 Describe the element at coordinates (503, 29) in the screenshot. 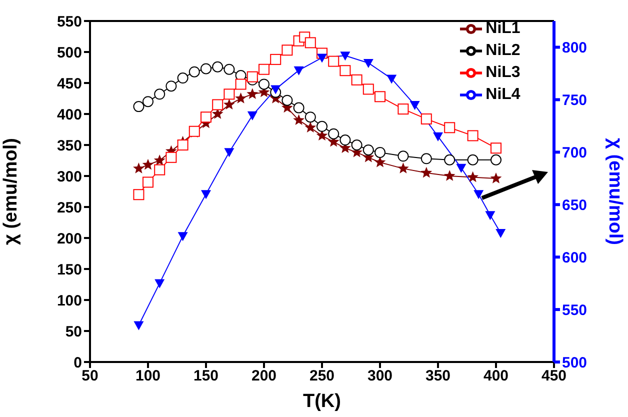

I see `legend-label: NiL1` at that location.